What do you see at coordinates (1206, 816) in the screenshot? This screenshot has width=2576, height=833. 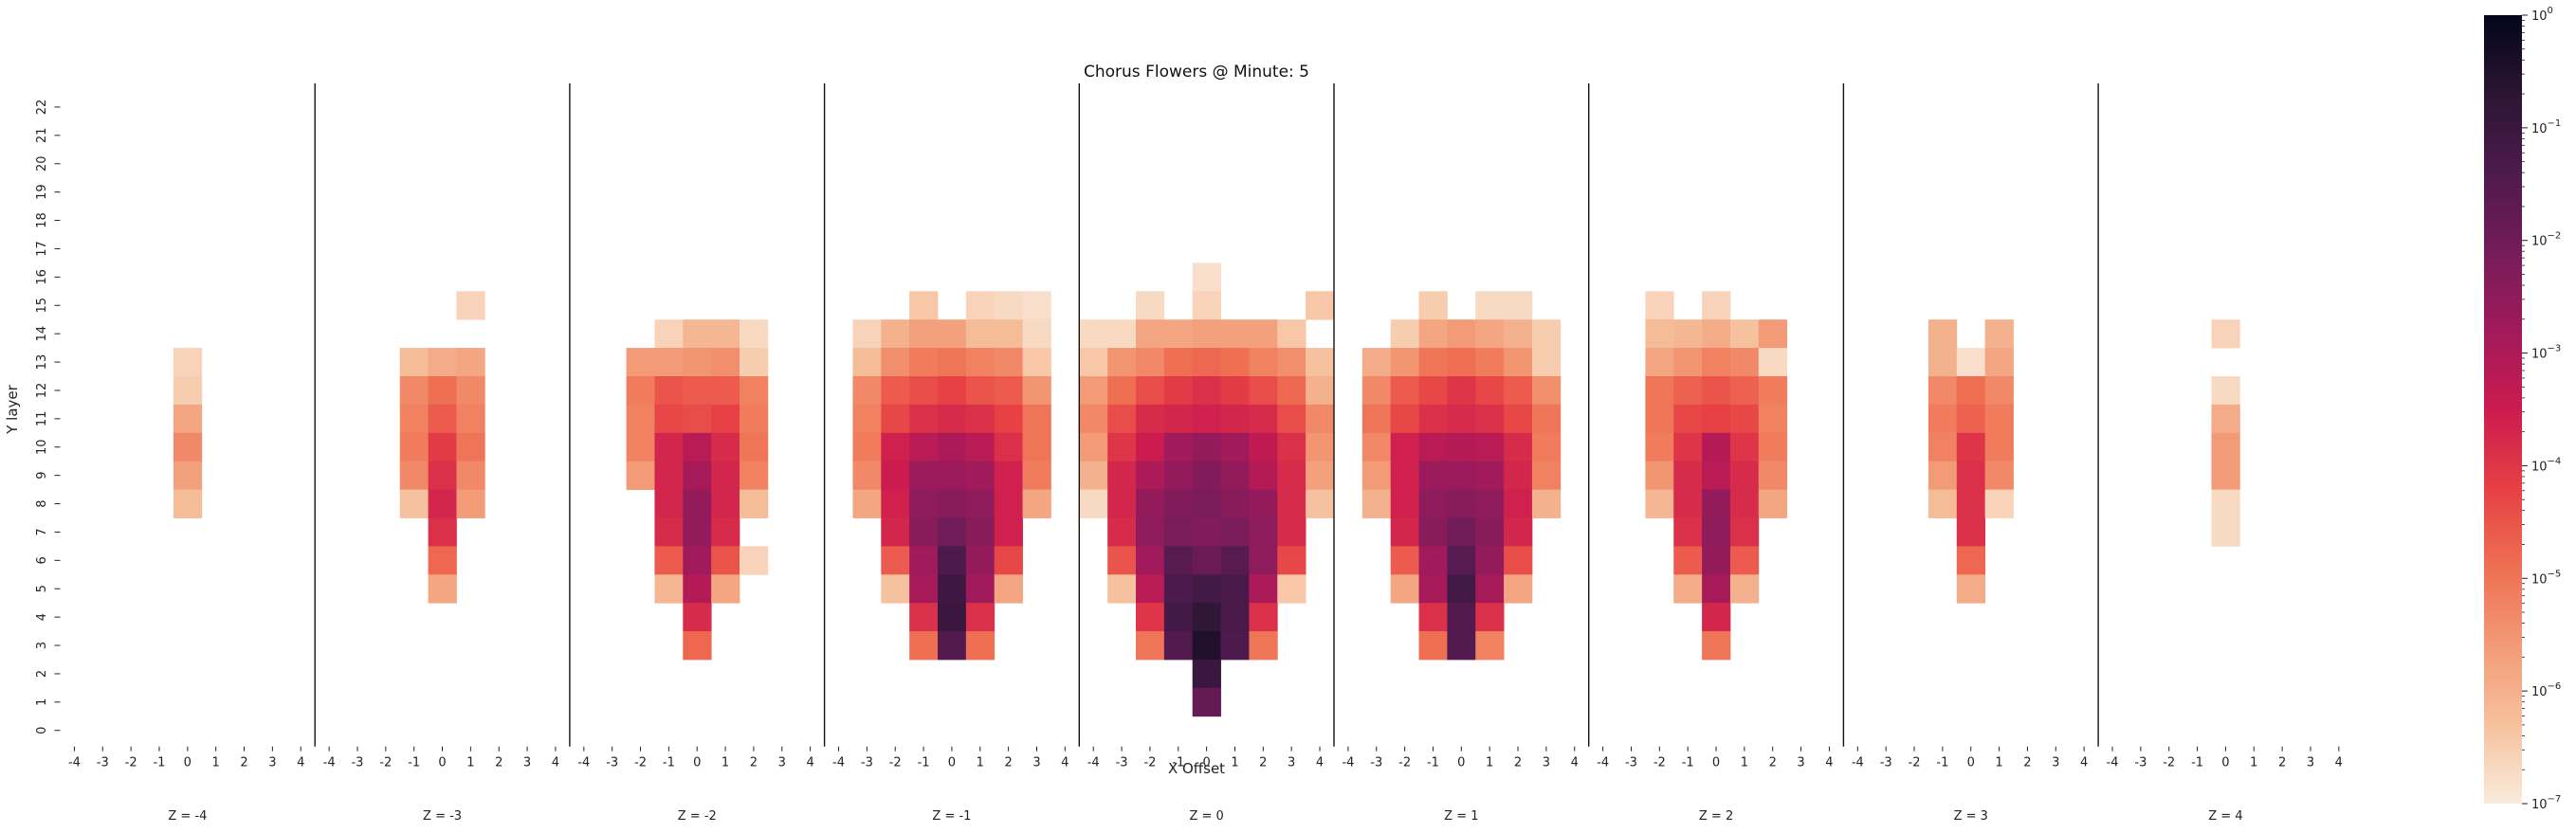 I see `panel-label: Z = 0` at bounding box center [1206, 816].